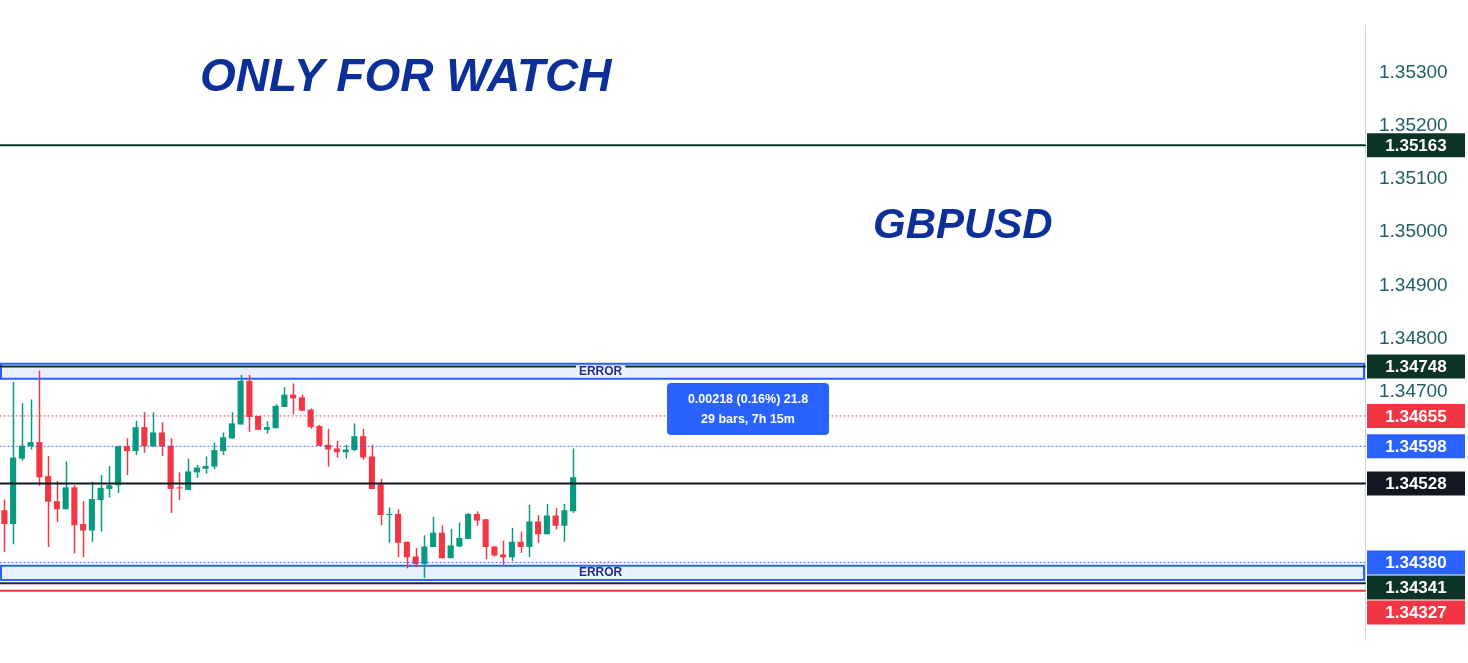 The width and height of the screenshot is (1468, 663). What do you see at coordinates (1416, 484) in the screenshot?
I see `ref-line-label: 1.34528` at bounding box center [1416, 484].